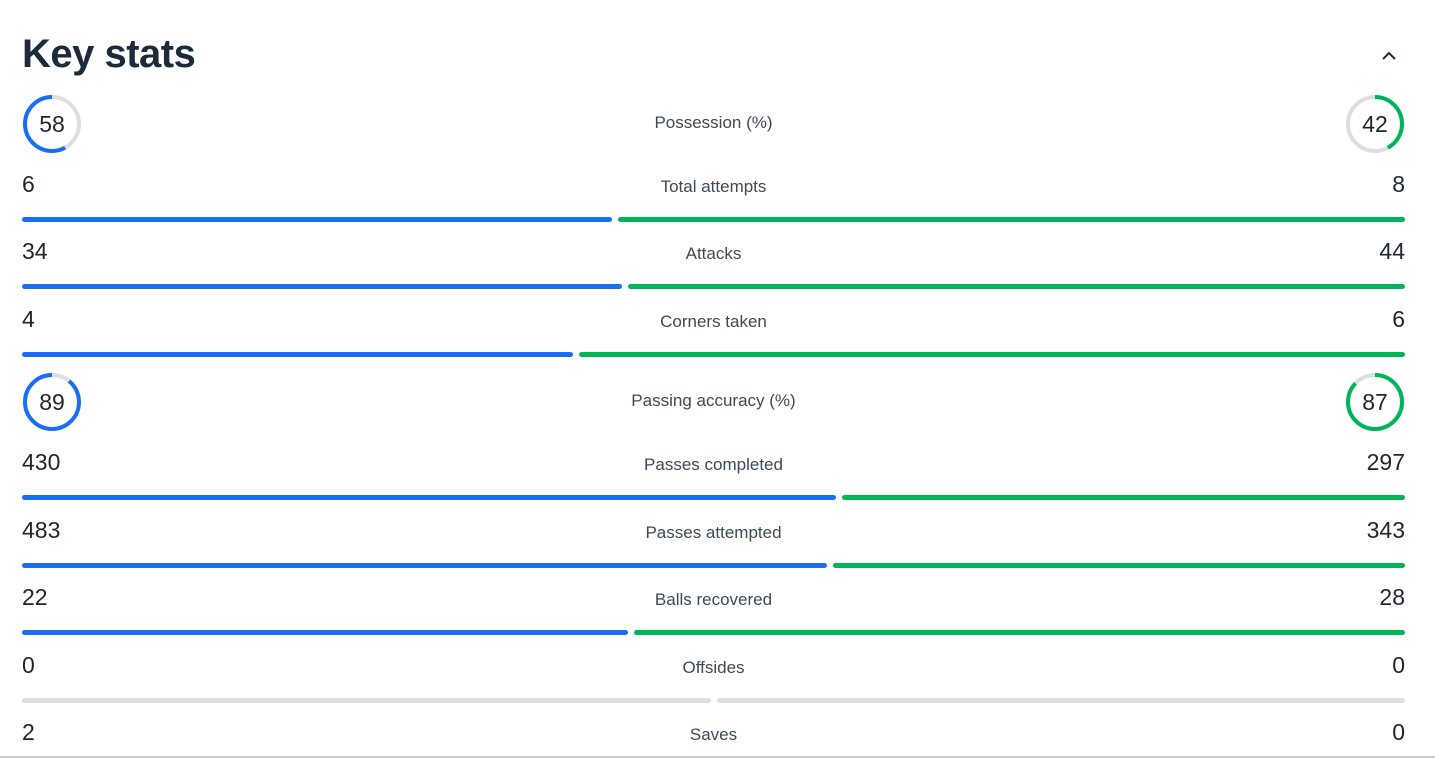 The height and width of the screenshot is (774, 1435). What do you see at coordinates (713, 122) in the screenshot?
I see `stat-label: Possession (%)` at bounding box center [713, 122].